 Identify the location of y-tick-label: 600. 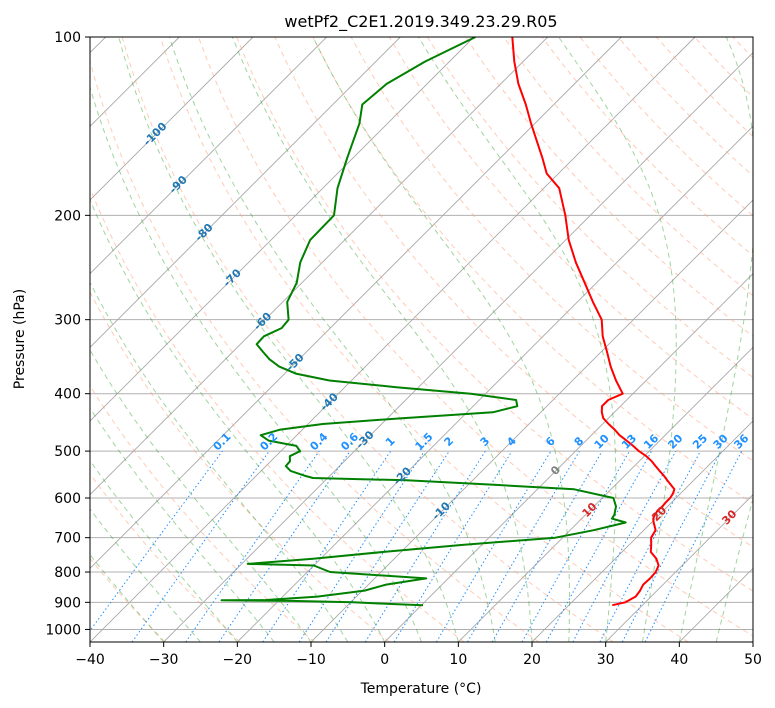
(67, 499).